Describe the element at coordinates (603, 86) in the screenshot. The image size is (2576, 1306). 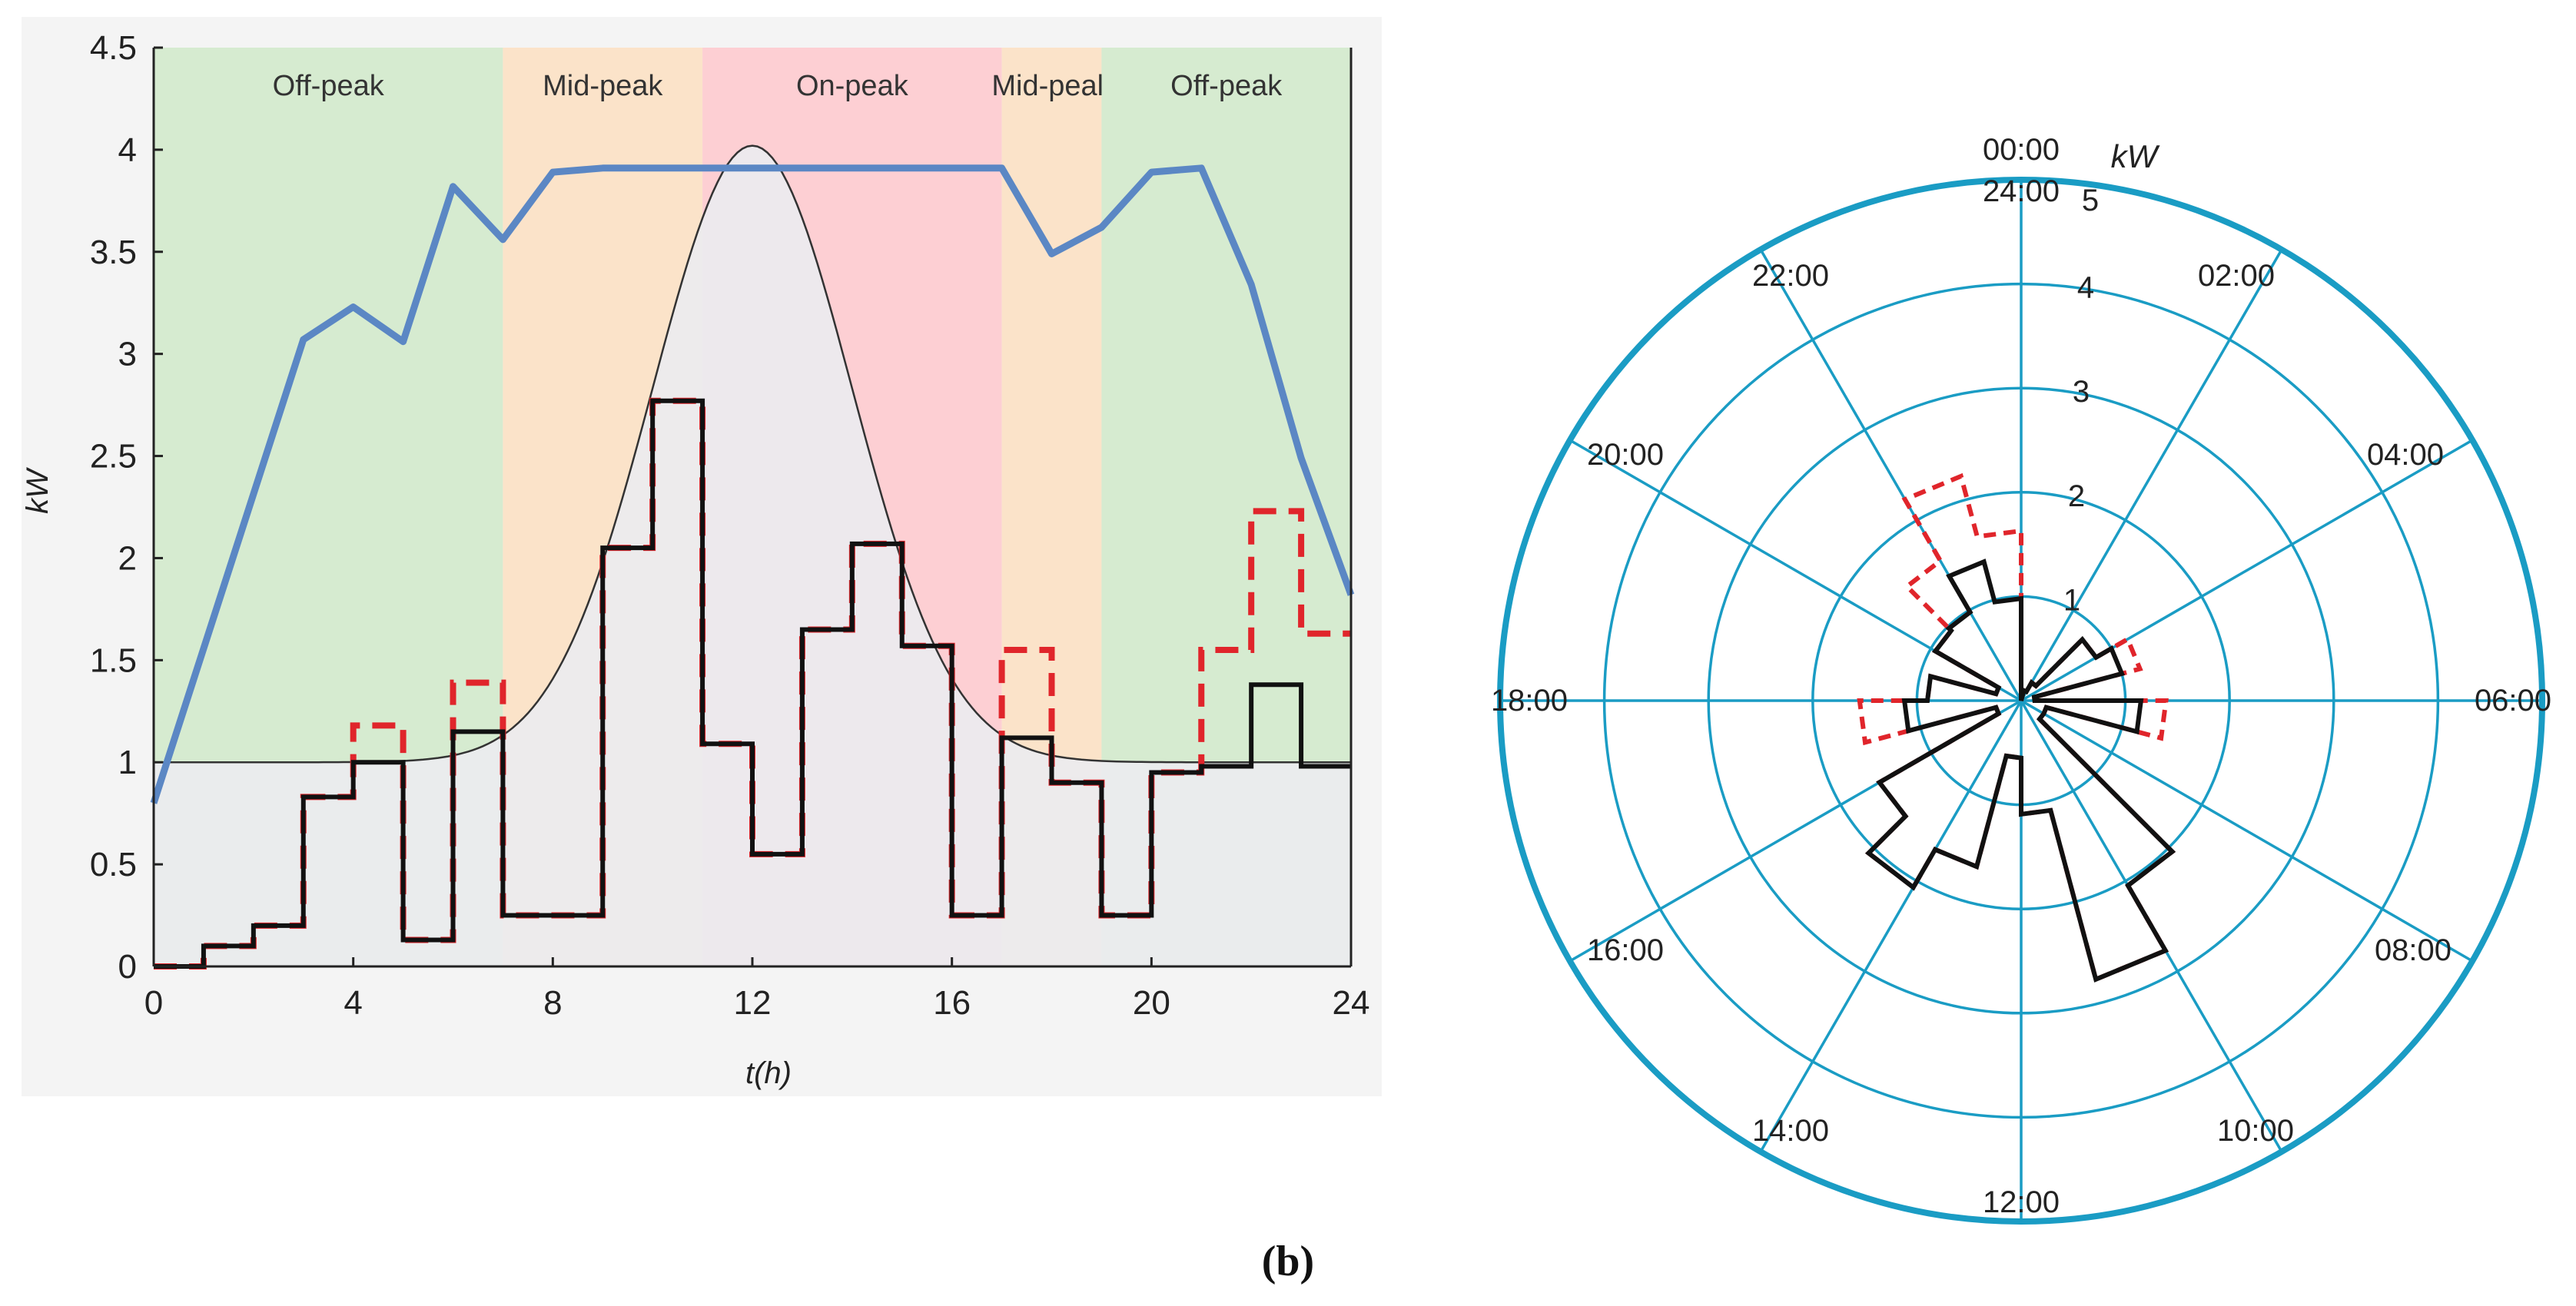
I see `period-label-1: Mid-peak` at that location.